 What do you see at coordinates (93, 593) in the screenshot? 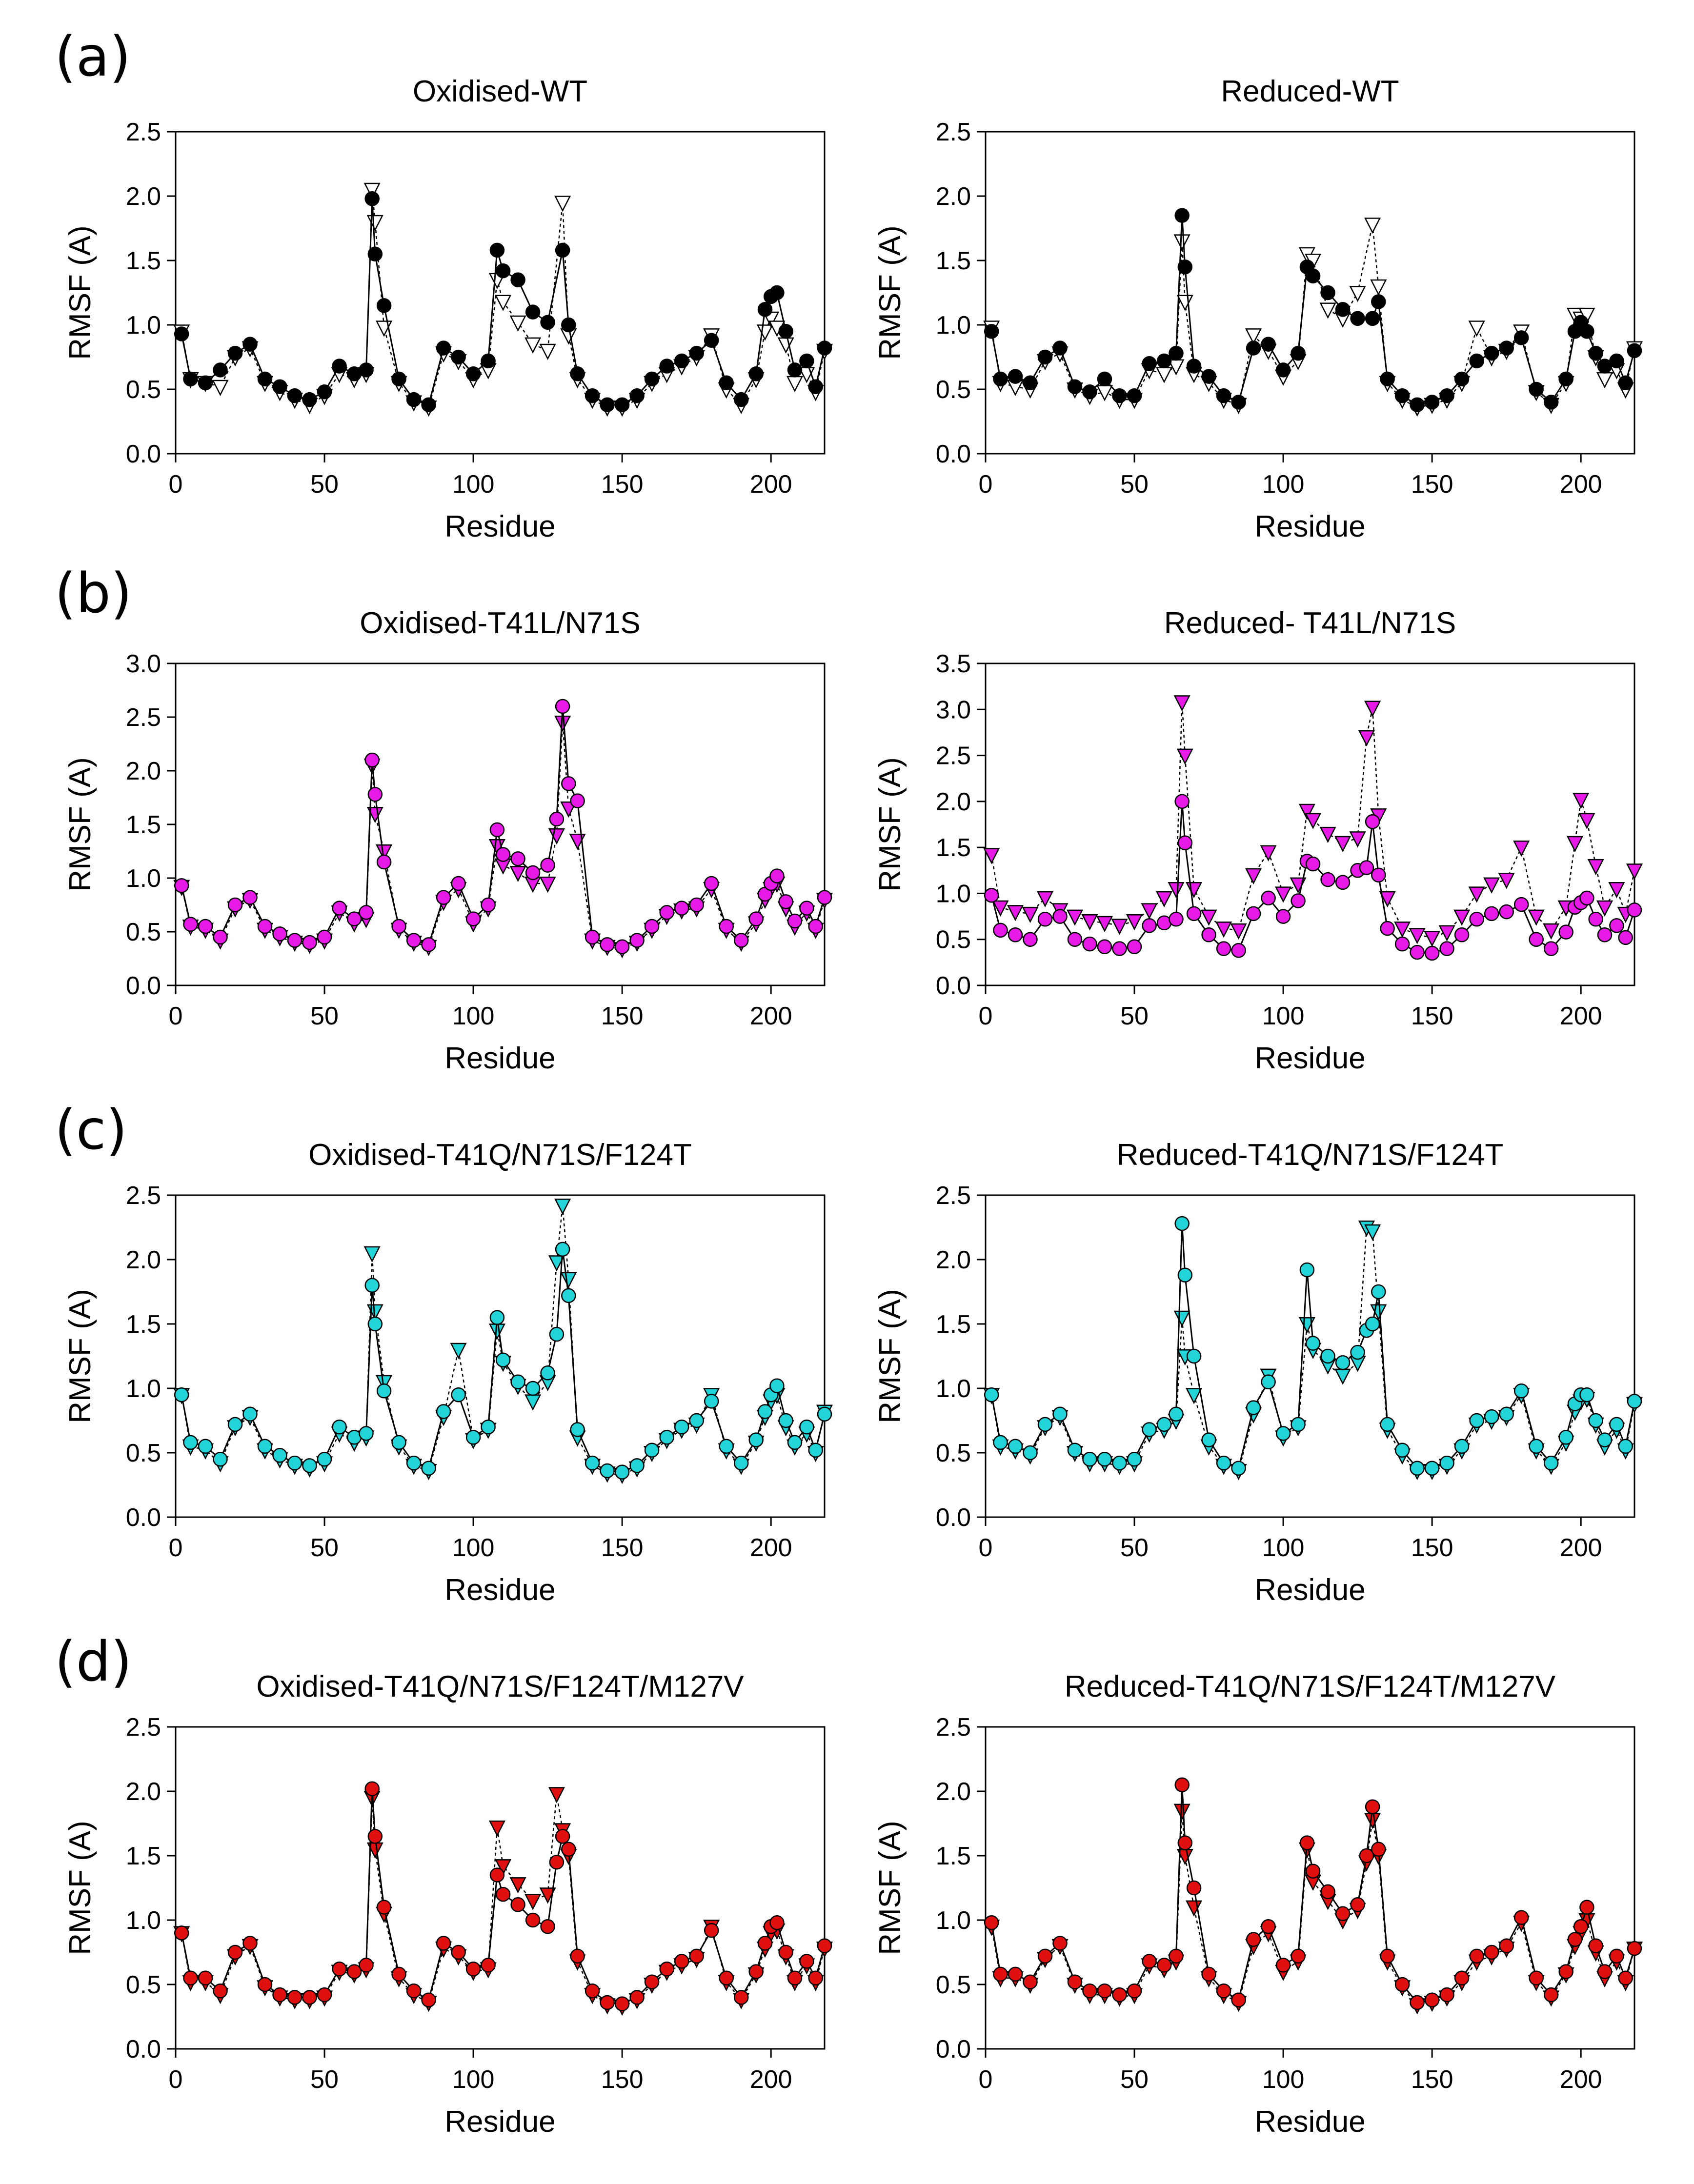
I see `panel-letter-b: (b)` at bounding box center [93, 593].